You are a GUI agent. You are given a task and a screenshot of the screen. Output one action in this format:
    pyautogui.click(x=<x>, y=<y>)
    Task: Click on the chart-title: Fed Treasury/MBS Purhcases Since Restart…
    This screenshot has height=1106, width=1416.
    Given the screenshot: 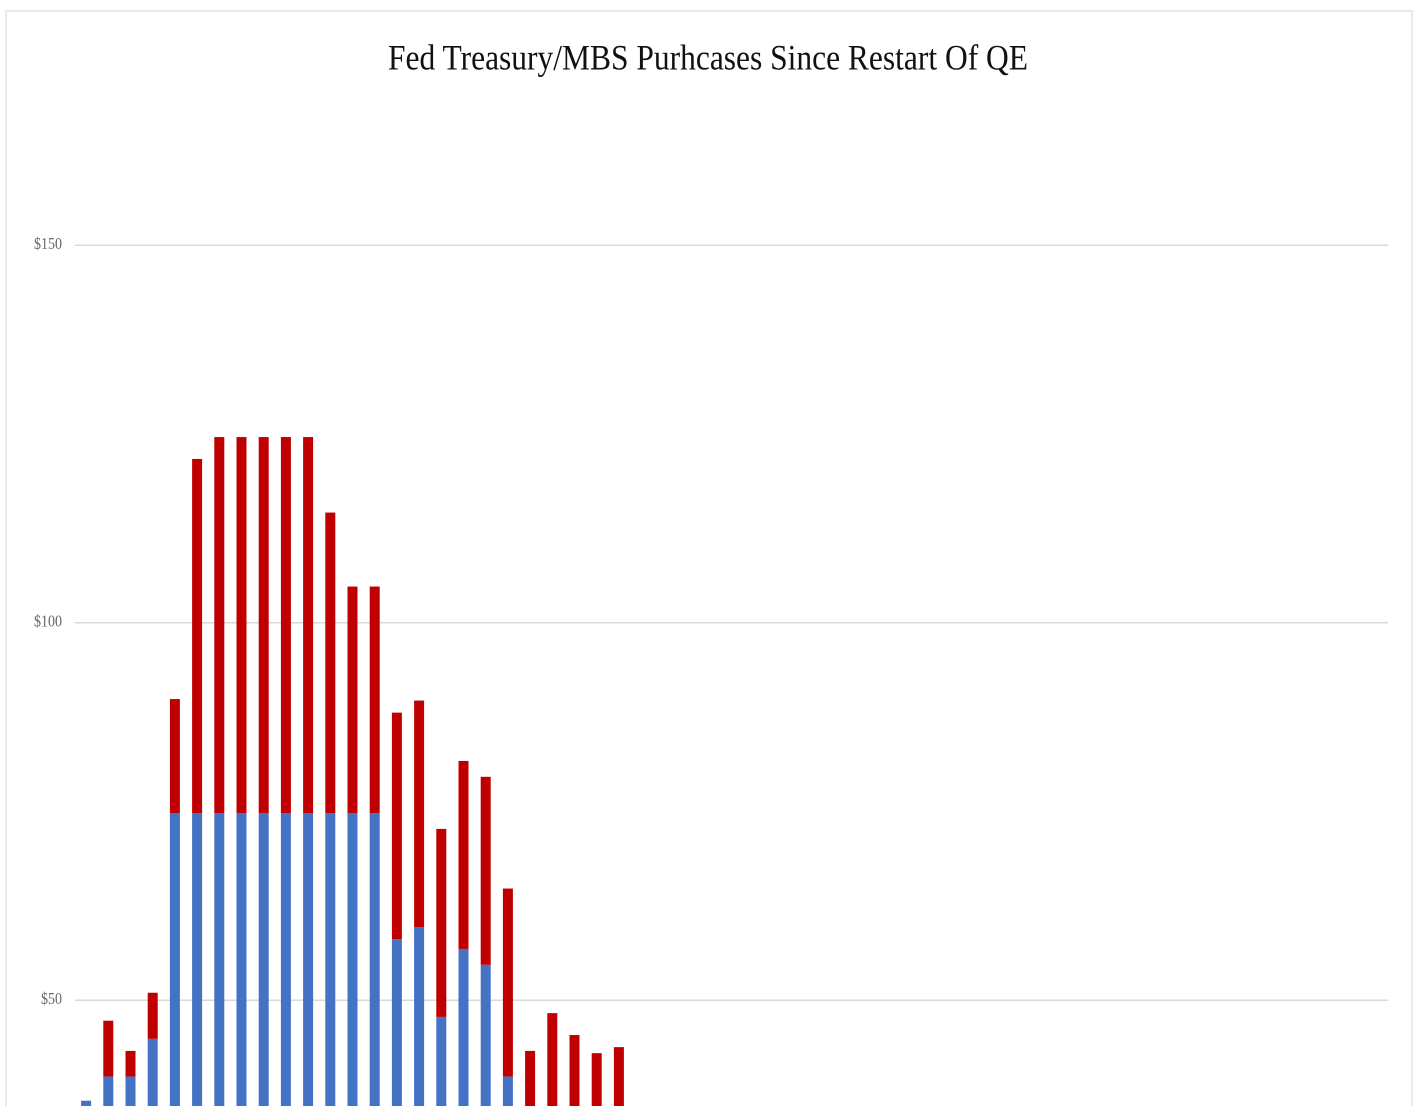 What is the action you would take?
    pyautogui.click(x=708, y=57)
    